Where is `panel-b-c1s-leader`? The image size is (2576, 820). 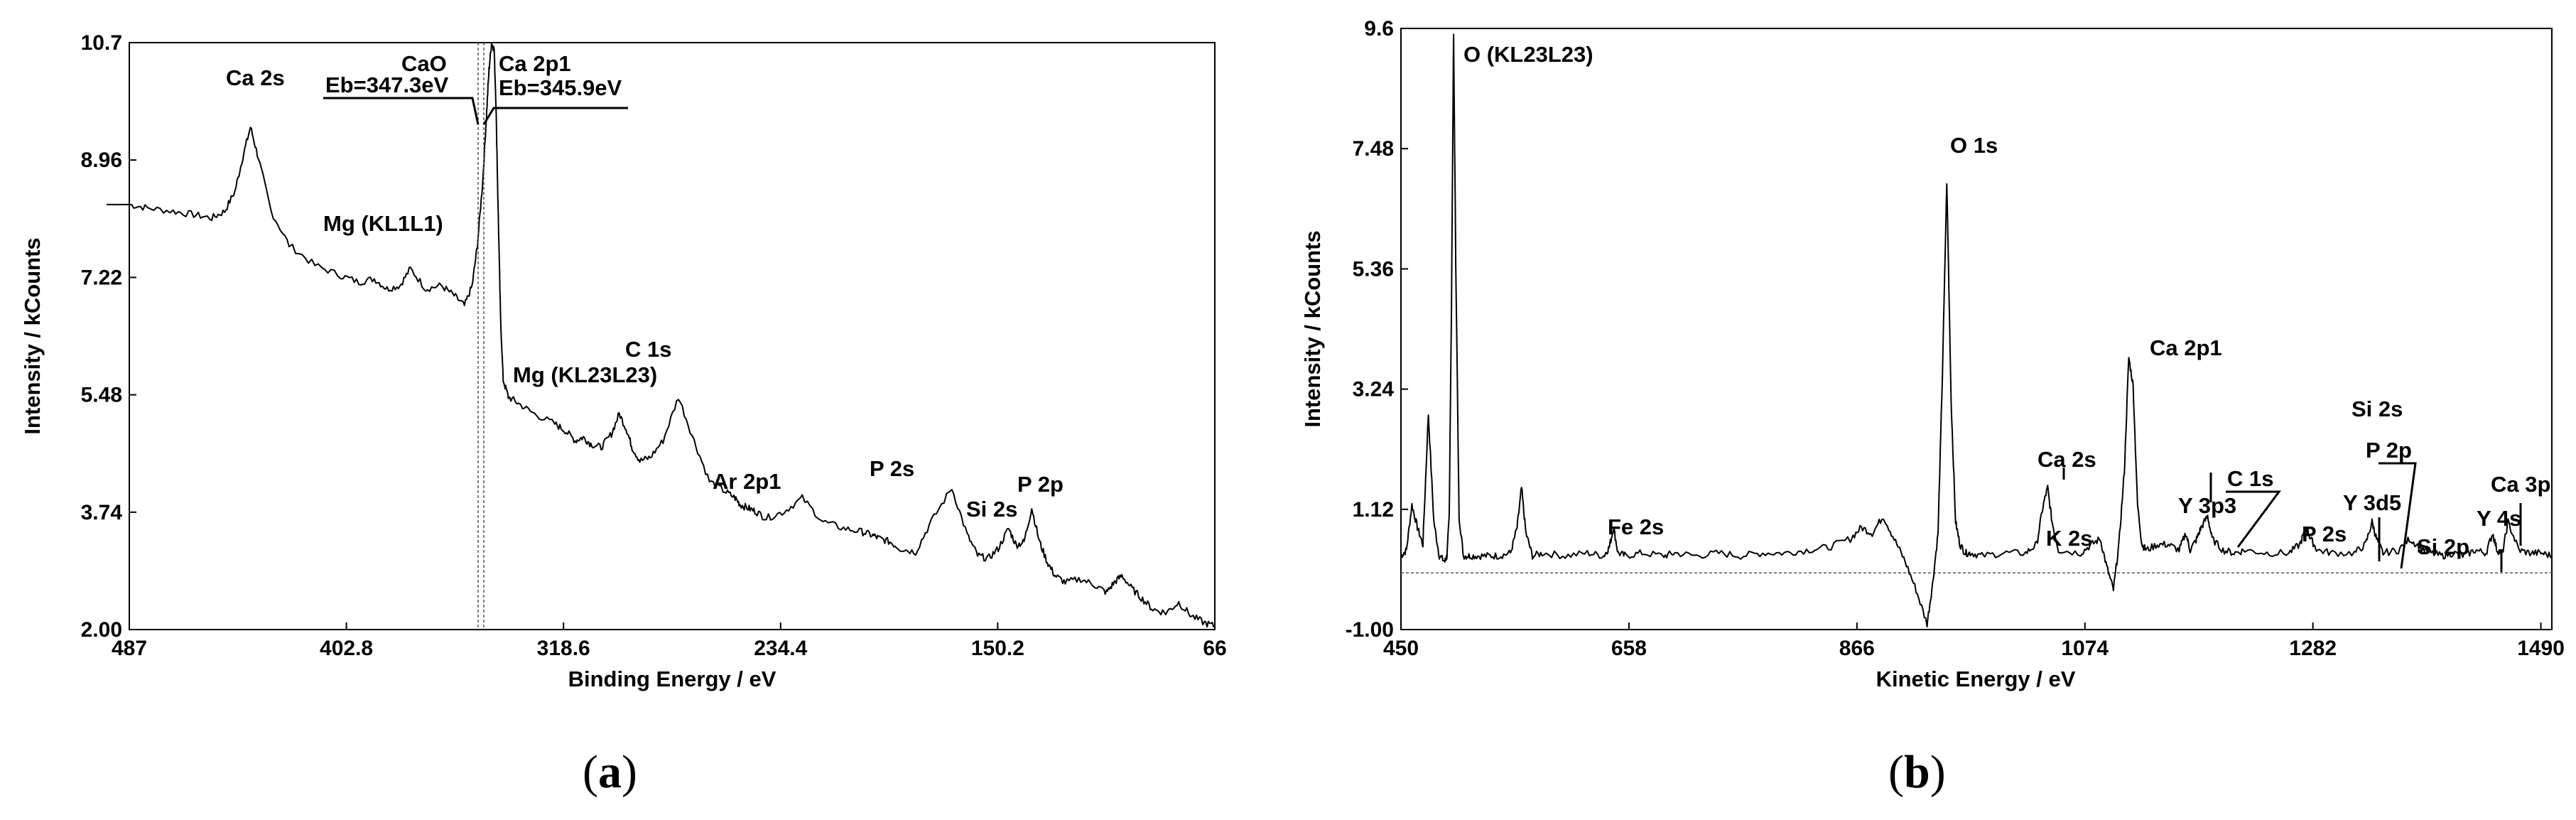 panel-b-c1s-leader is located at coordinates (2253, 519).